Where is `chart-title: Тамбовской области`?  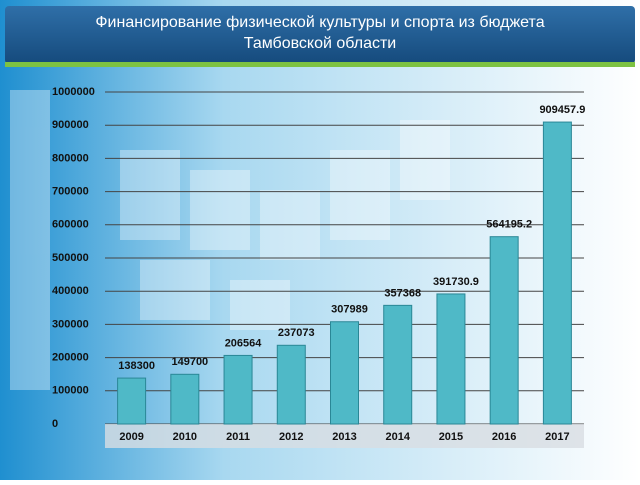
chart-title: Тамбовской области is located at coordinates (320, 43).